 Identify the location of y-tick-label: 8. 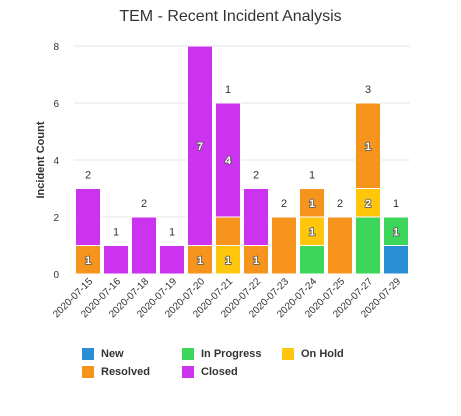
(56, 47).